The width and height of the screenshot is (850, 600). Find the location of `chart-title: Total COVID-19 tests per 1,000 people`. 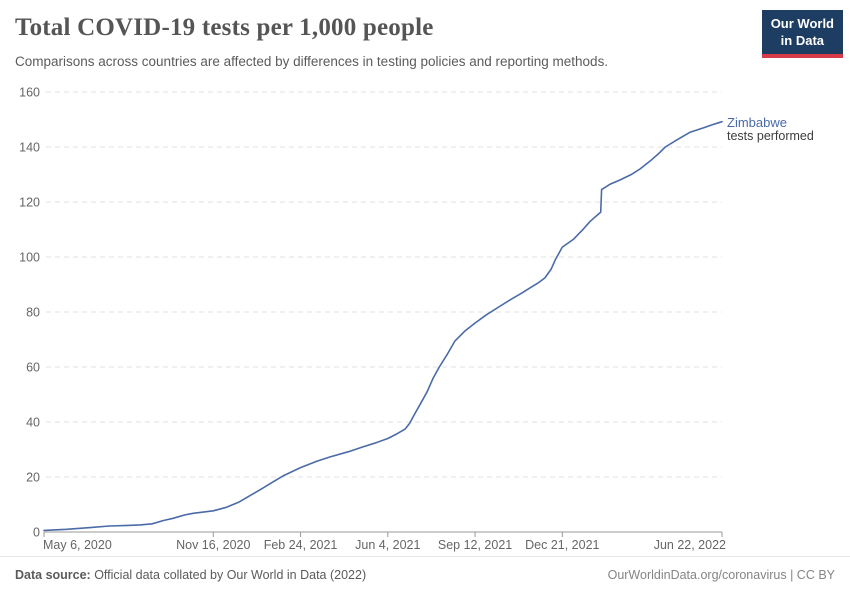

chart-title: Total COVID-19 tests per 1,000 people is located at coordinates (224, 27).